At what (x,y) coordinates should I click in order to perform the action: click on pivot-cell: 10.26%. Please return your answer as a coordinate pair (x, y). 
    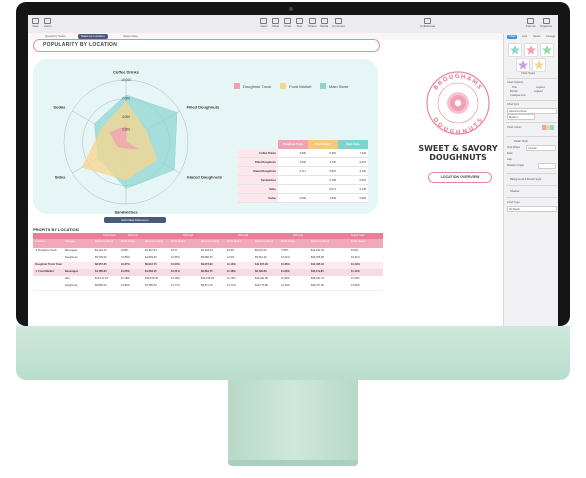
    Looking at the image, I should click on (285, 264).